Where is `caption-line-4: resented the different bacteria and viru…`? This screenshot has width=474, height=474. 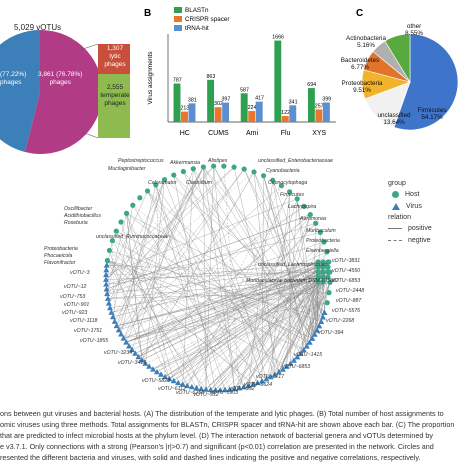 caption-line-4: resented the different bacteria and viru… is located at coordinates (210, 457).